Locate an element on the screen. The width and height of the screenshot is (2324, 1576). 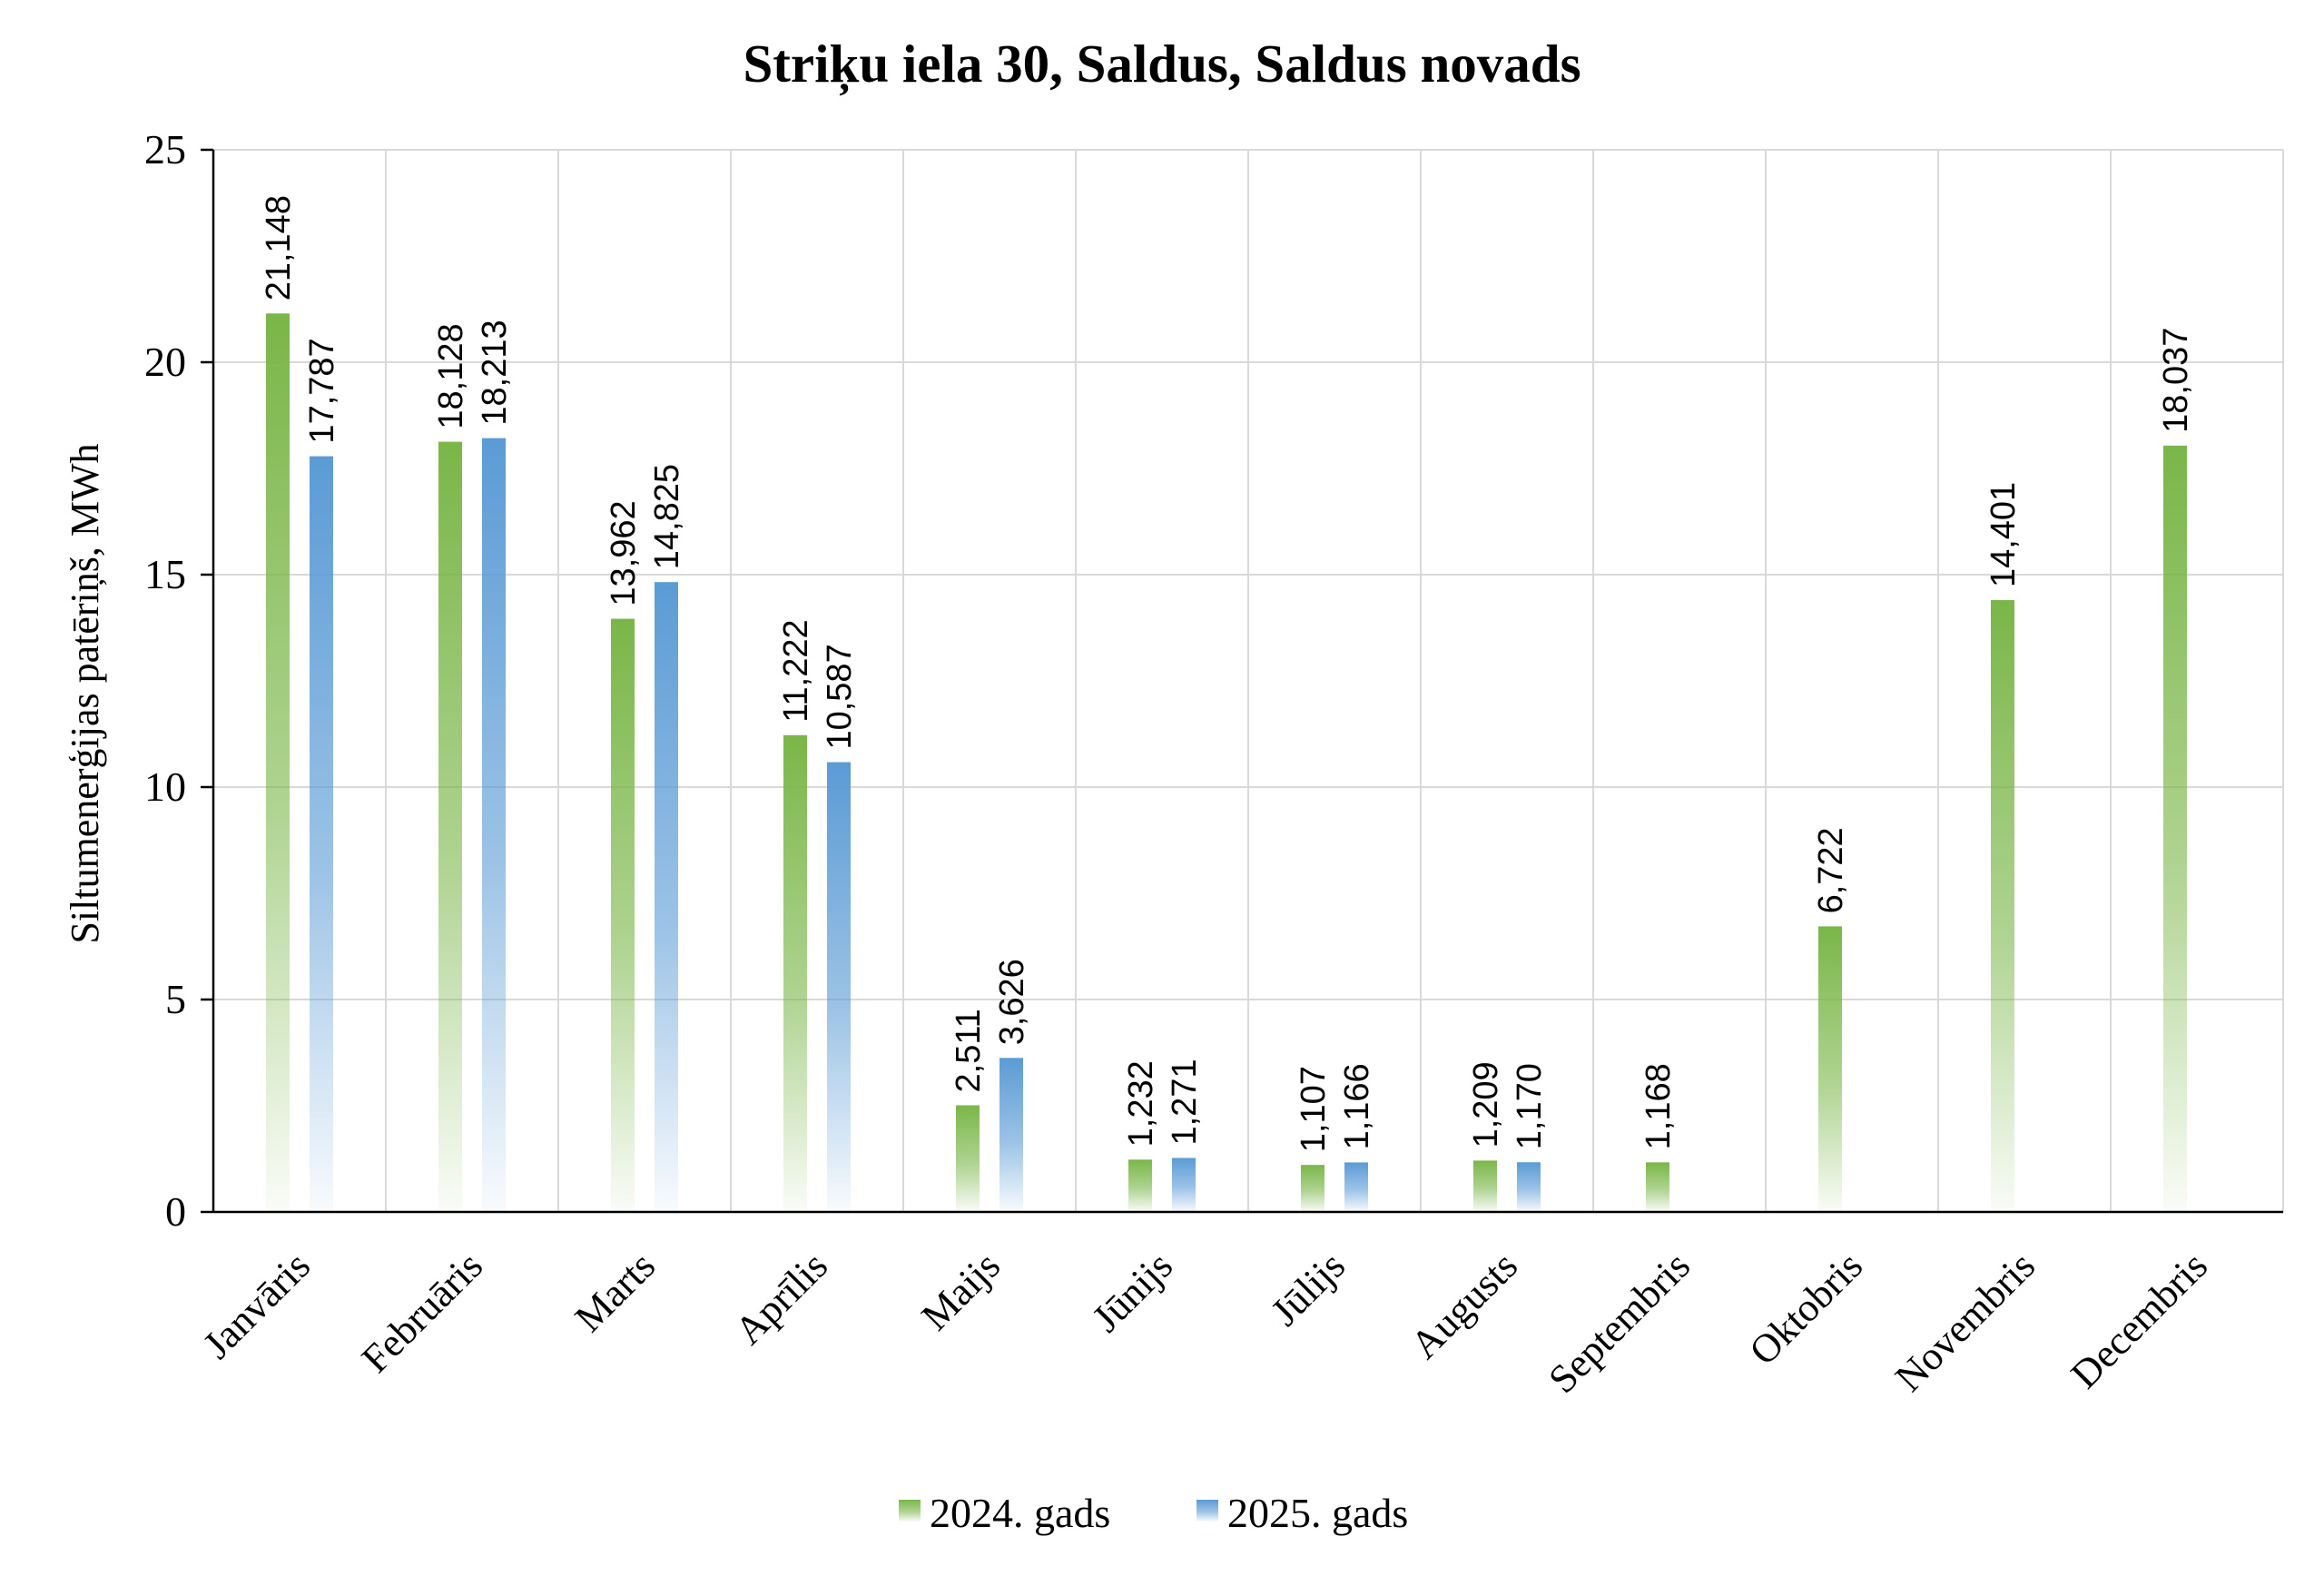
data-label: 1,271 is located at coordinates (1185, 1102).